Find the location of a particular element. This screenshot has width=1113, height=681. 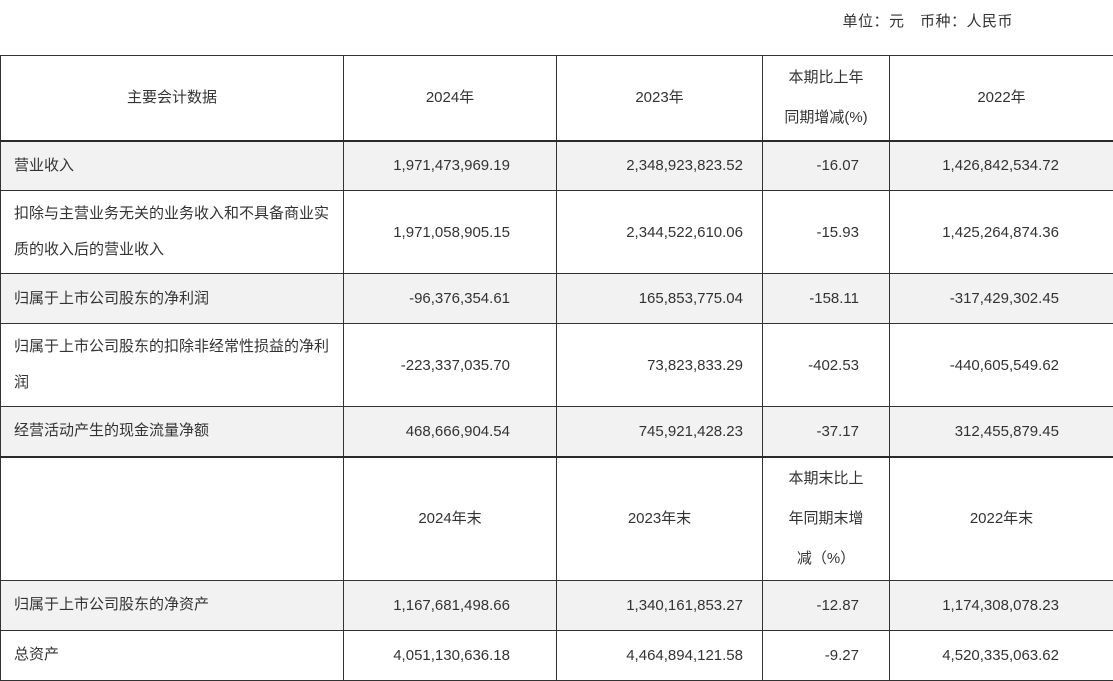

value-change: -37.17 is located at coordinates (826, 432).